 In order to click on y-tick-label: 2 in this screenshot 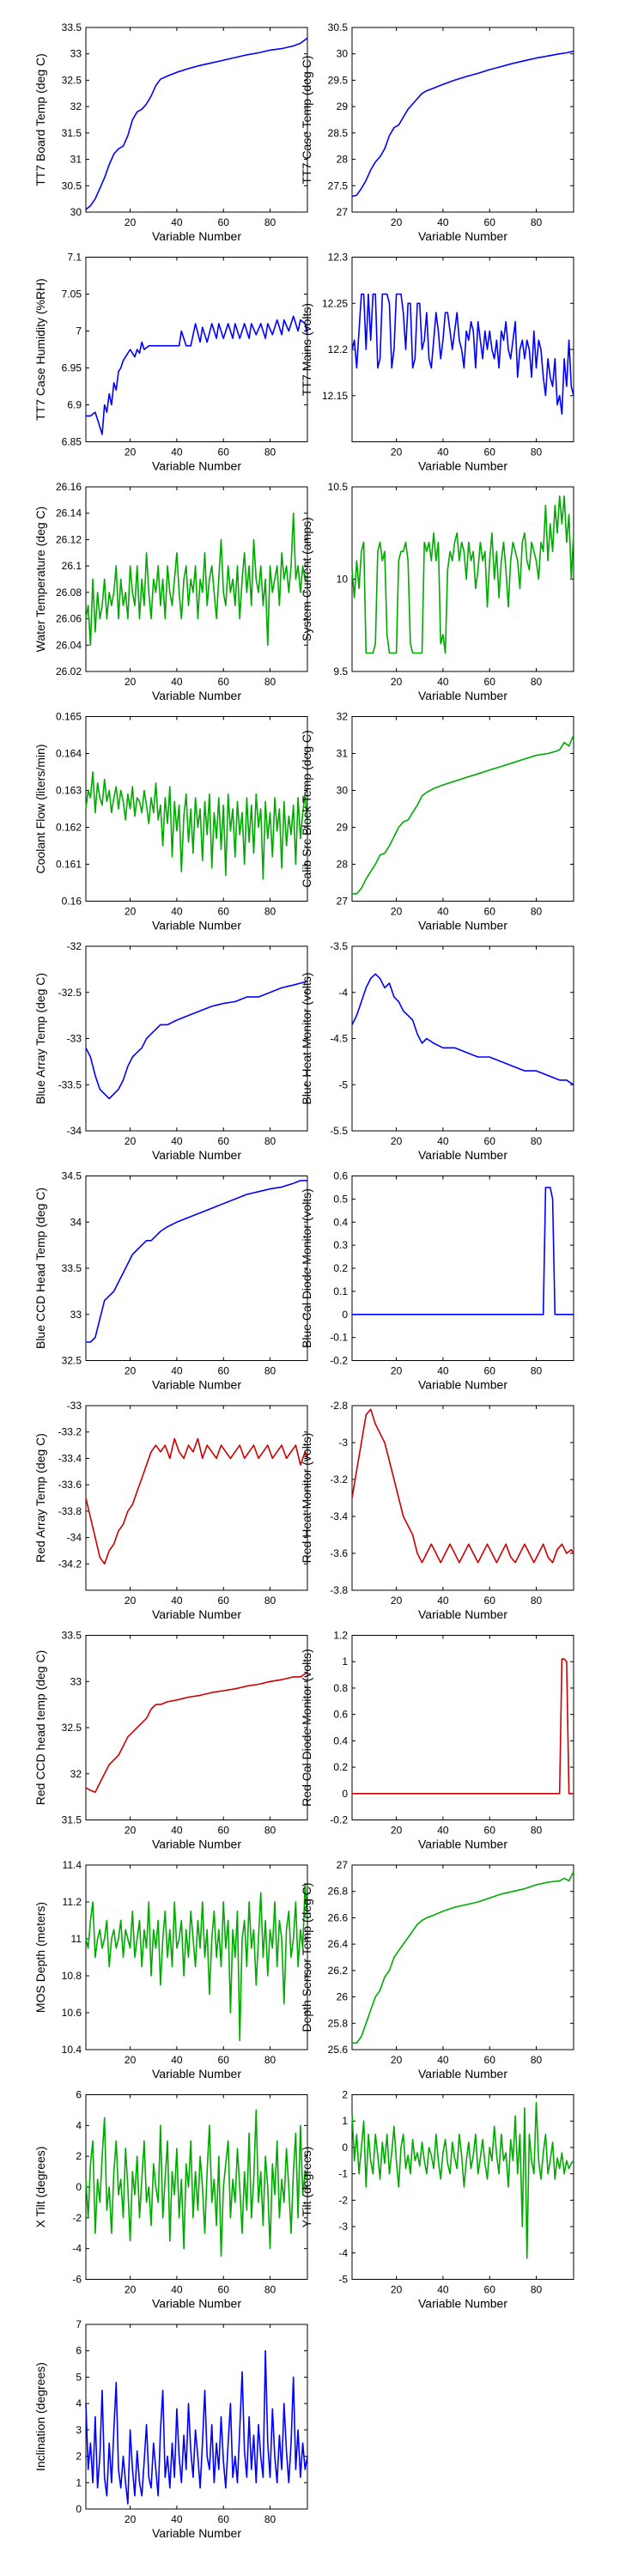, I will do `click(79, 2457)`.